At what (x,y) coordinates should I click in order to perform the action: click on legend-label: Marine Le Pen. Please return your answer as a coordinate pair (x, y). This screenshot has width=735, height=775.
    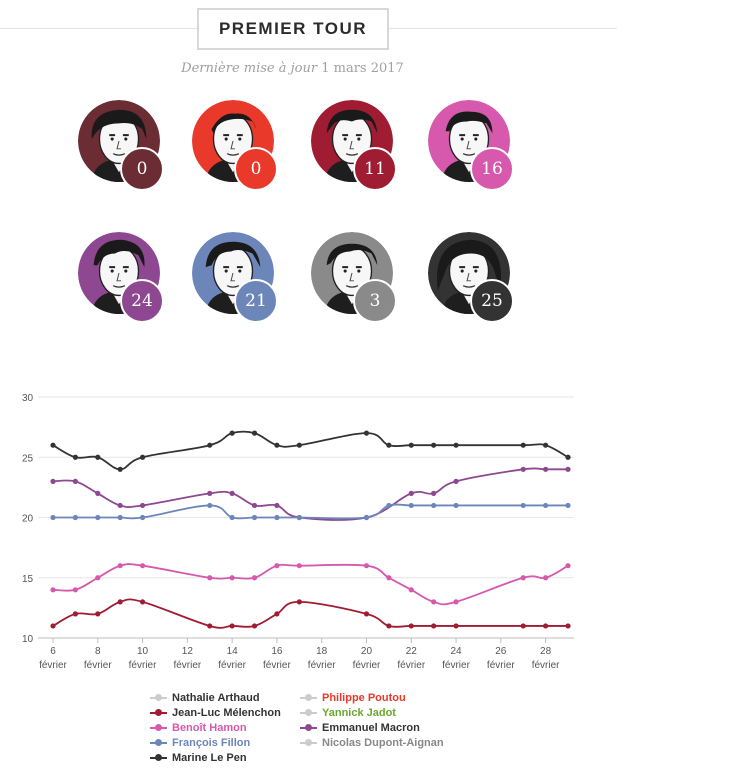
    Looking at the image, I should click on (209, 758).